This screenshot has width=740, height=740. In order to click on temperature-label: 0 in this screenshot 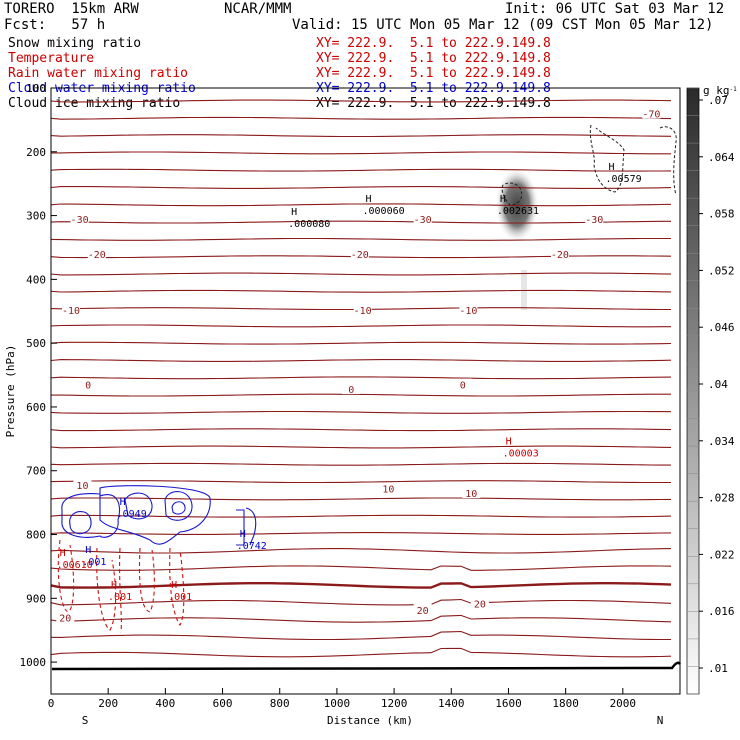, I will do `click(88, 386)`.